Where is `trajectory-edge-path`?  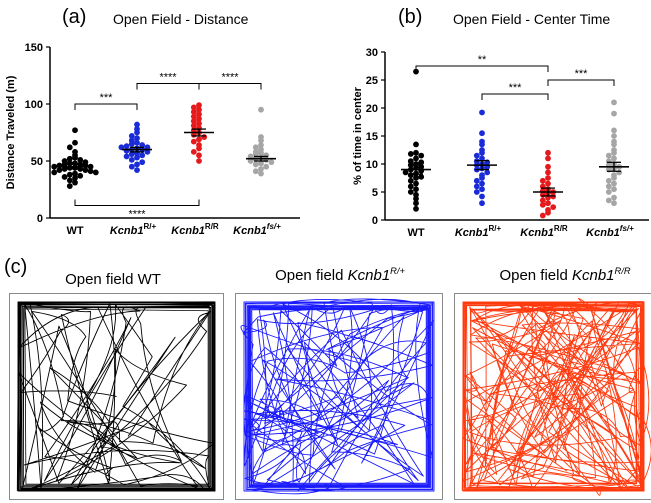 trajectory-edge-path is located at coordinates (116, 396).